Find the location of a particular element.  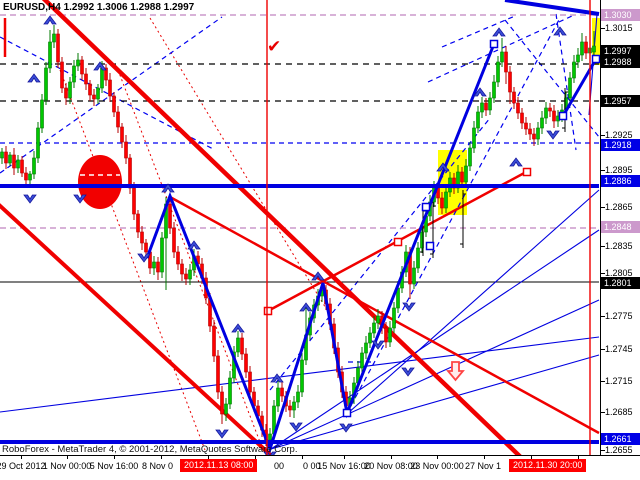

time-label-highlighted: 2012.11.13 08:00 is located at coordinates (219, 465).